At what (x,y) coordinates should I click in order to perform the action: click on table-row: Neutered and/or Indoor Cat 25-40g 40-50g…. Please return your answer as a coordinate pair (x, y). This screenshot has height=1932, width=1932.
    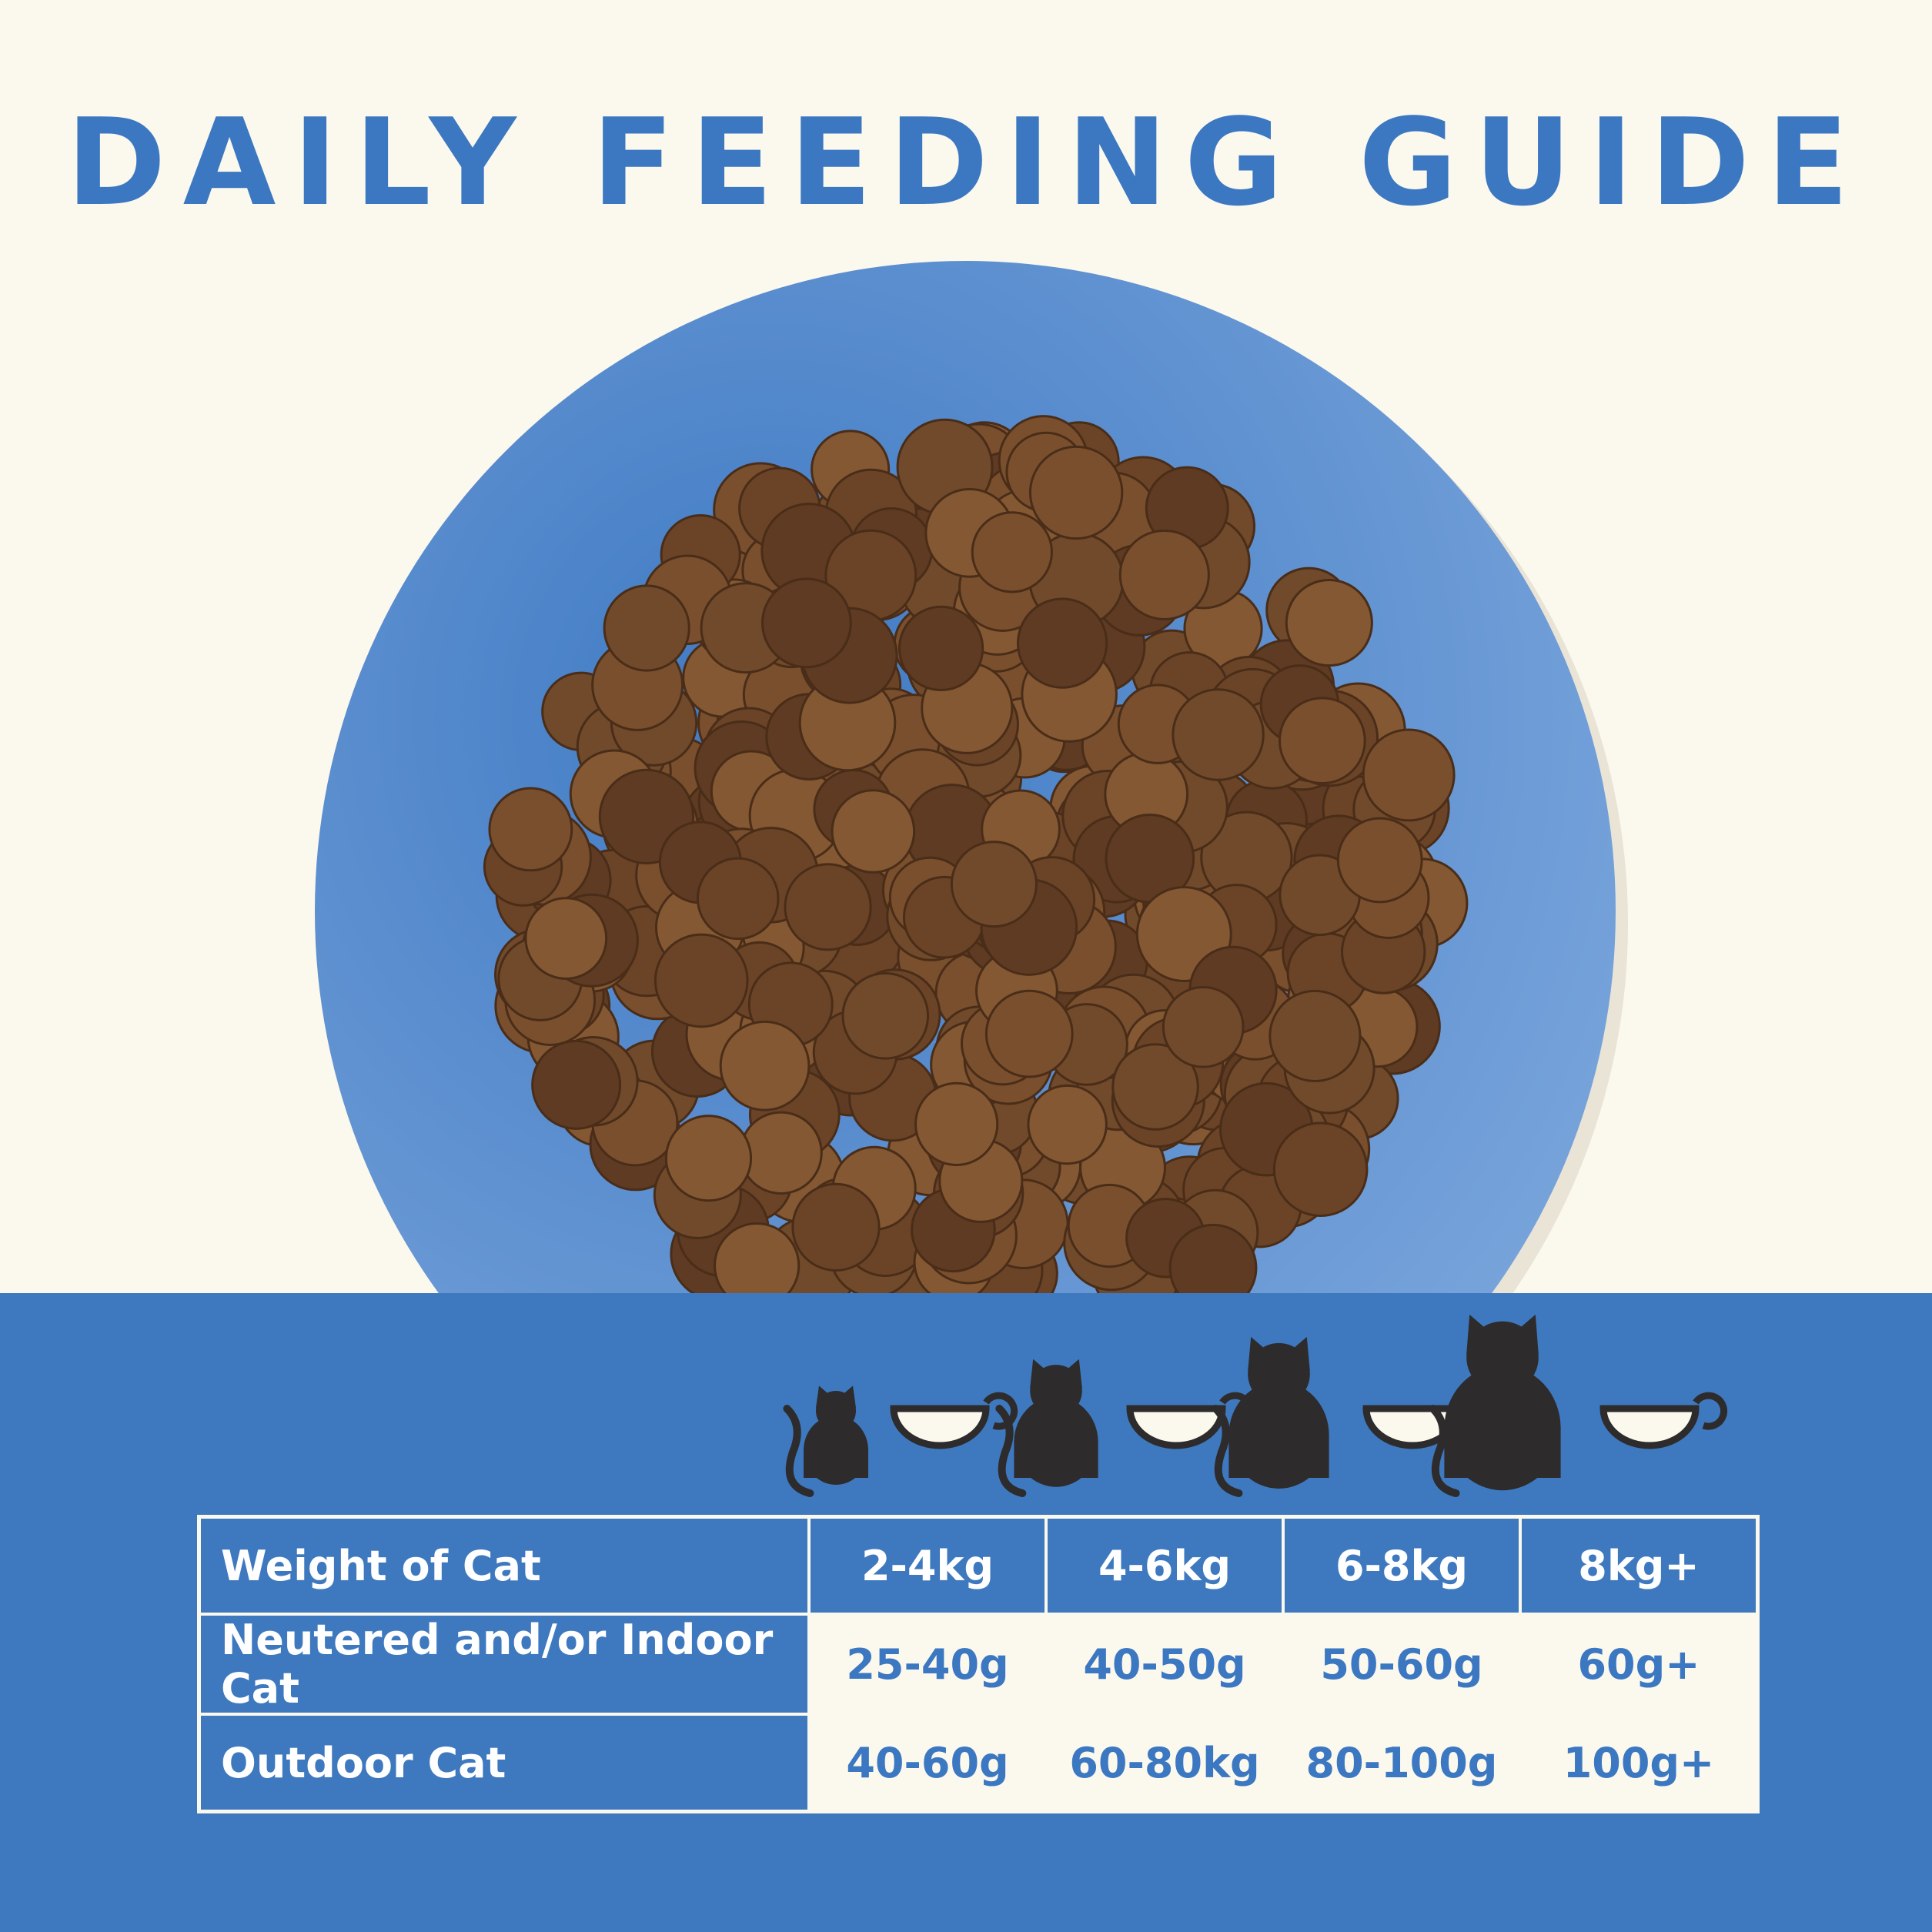
    Looking at the image, I should click on (978, 1664).